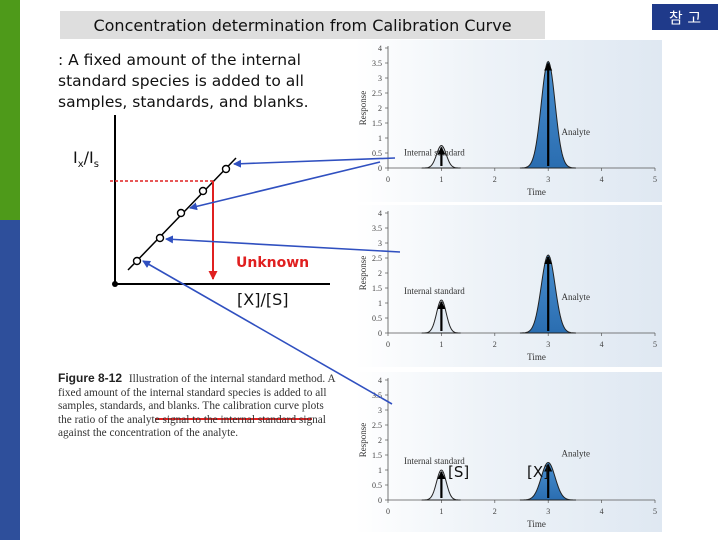  What do you see at coordinates (538, 472) in the screenshot?
I see `x-marker-label: [X]` at bounding box center [538, 472].